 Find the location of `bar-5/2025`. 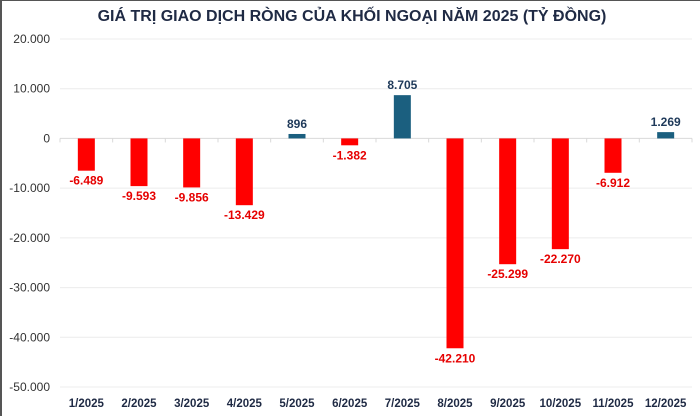

bar-5/2025 is located at coordinates (297, 136).